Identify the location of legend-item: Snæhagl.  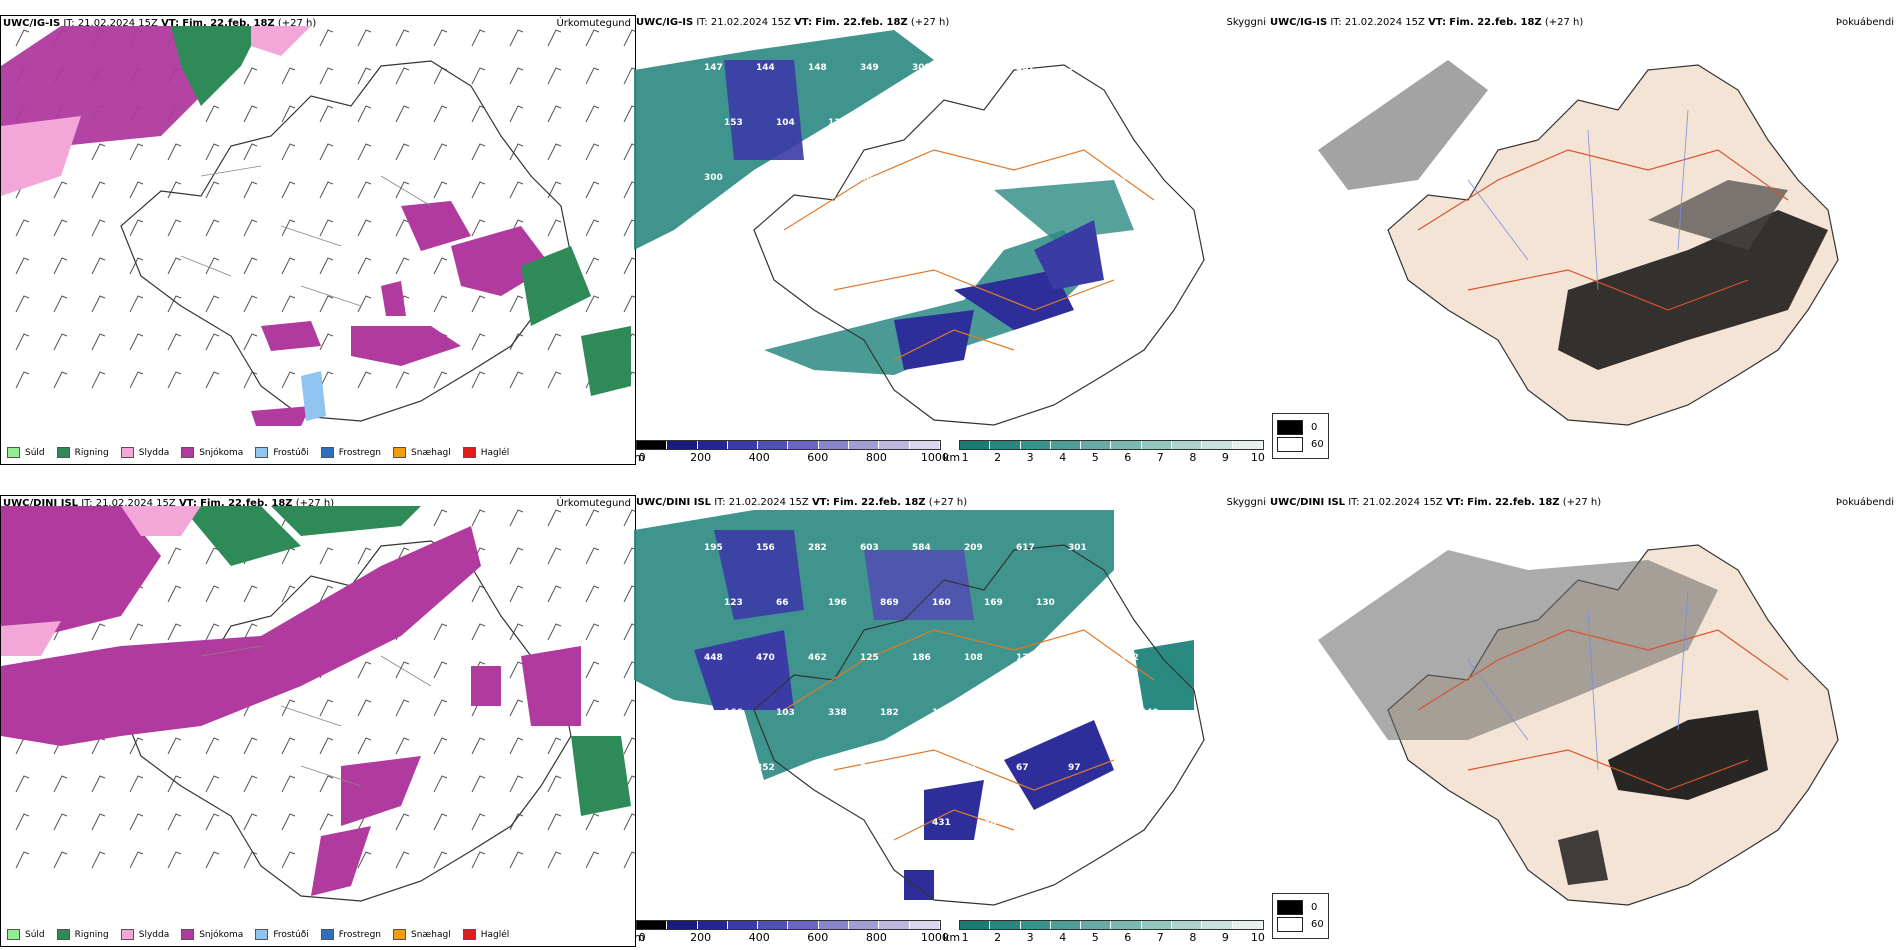
(422, 934).